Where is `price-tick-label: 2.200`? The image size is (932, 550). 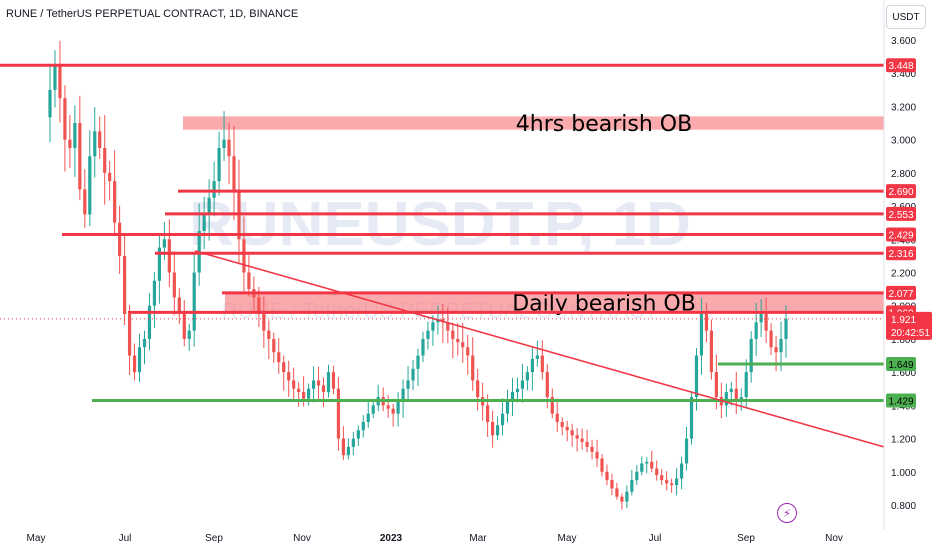 price-tick-label: 2.200 is located at coordinates (903, 274).